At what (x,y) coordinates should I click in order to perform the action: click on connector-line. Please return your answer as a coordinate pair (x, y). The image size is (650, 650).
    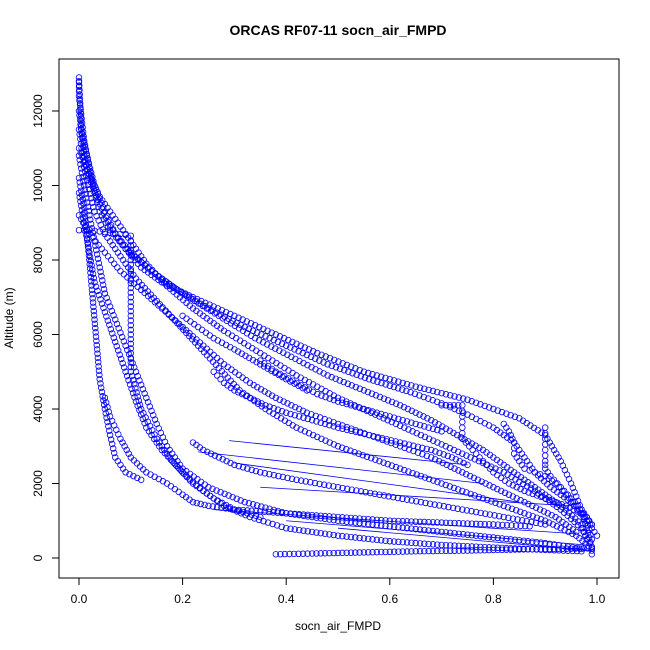
    Looking at the image, I should click on (436, 533).